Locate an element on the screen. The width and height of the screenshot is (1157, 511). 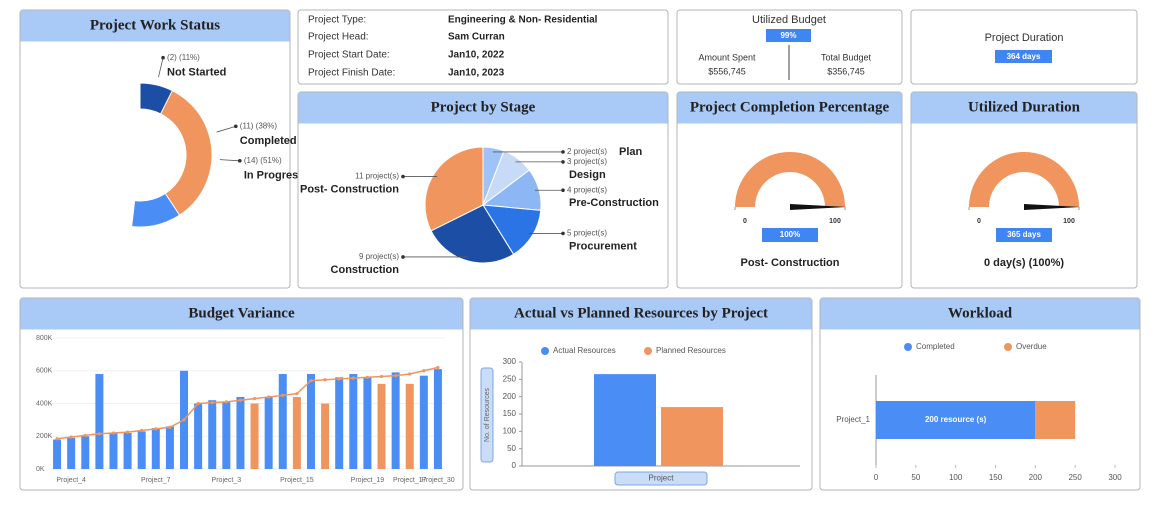
gauge-needle is located at coordinates (818, 207).